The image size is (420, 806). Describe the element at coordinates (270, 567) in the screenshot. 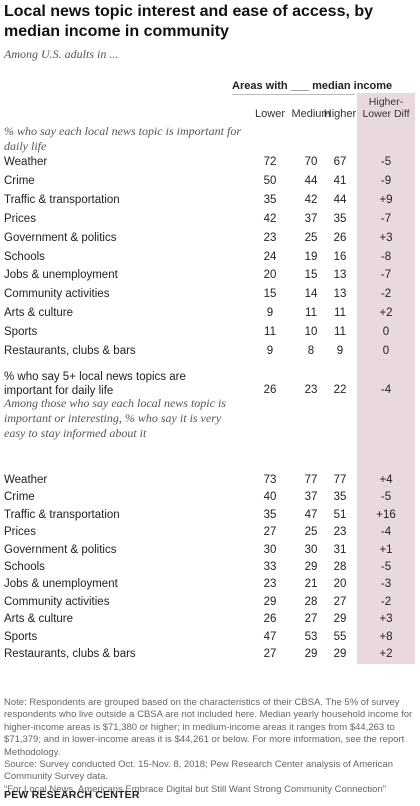

I see `cell-lower: 33` at that location.